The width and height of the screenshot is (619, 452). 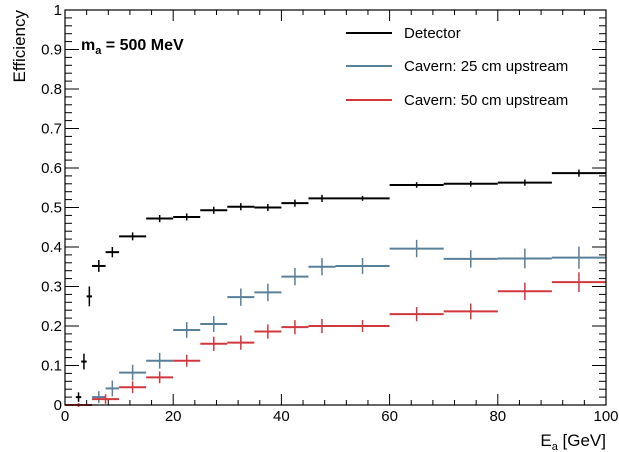 I want to click on y-tick-label: 0.7, so click(x=51, y=129).